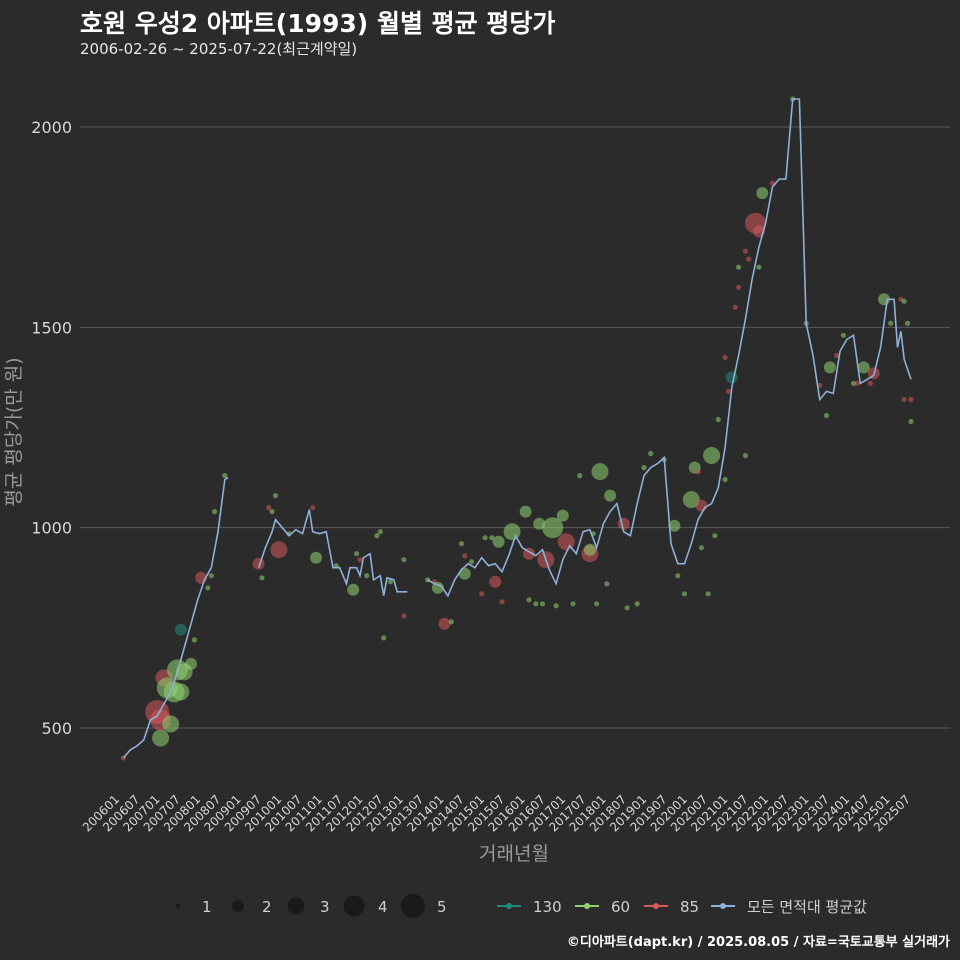  What do you see at coordinates (807, 907) in the screenshot?
I see `color-legend-label-3: 모든 면적대 평균값` at bounding box center [807, 907].